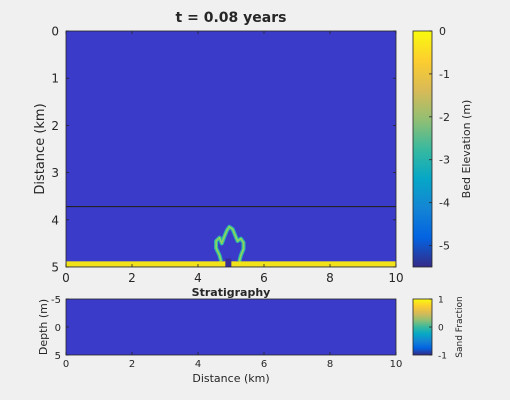 The height and width of the screenshot is (400, 510). I want to click on main-title: t = 0.08 years, so click(231, 18).